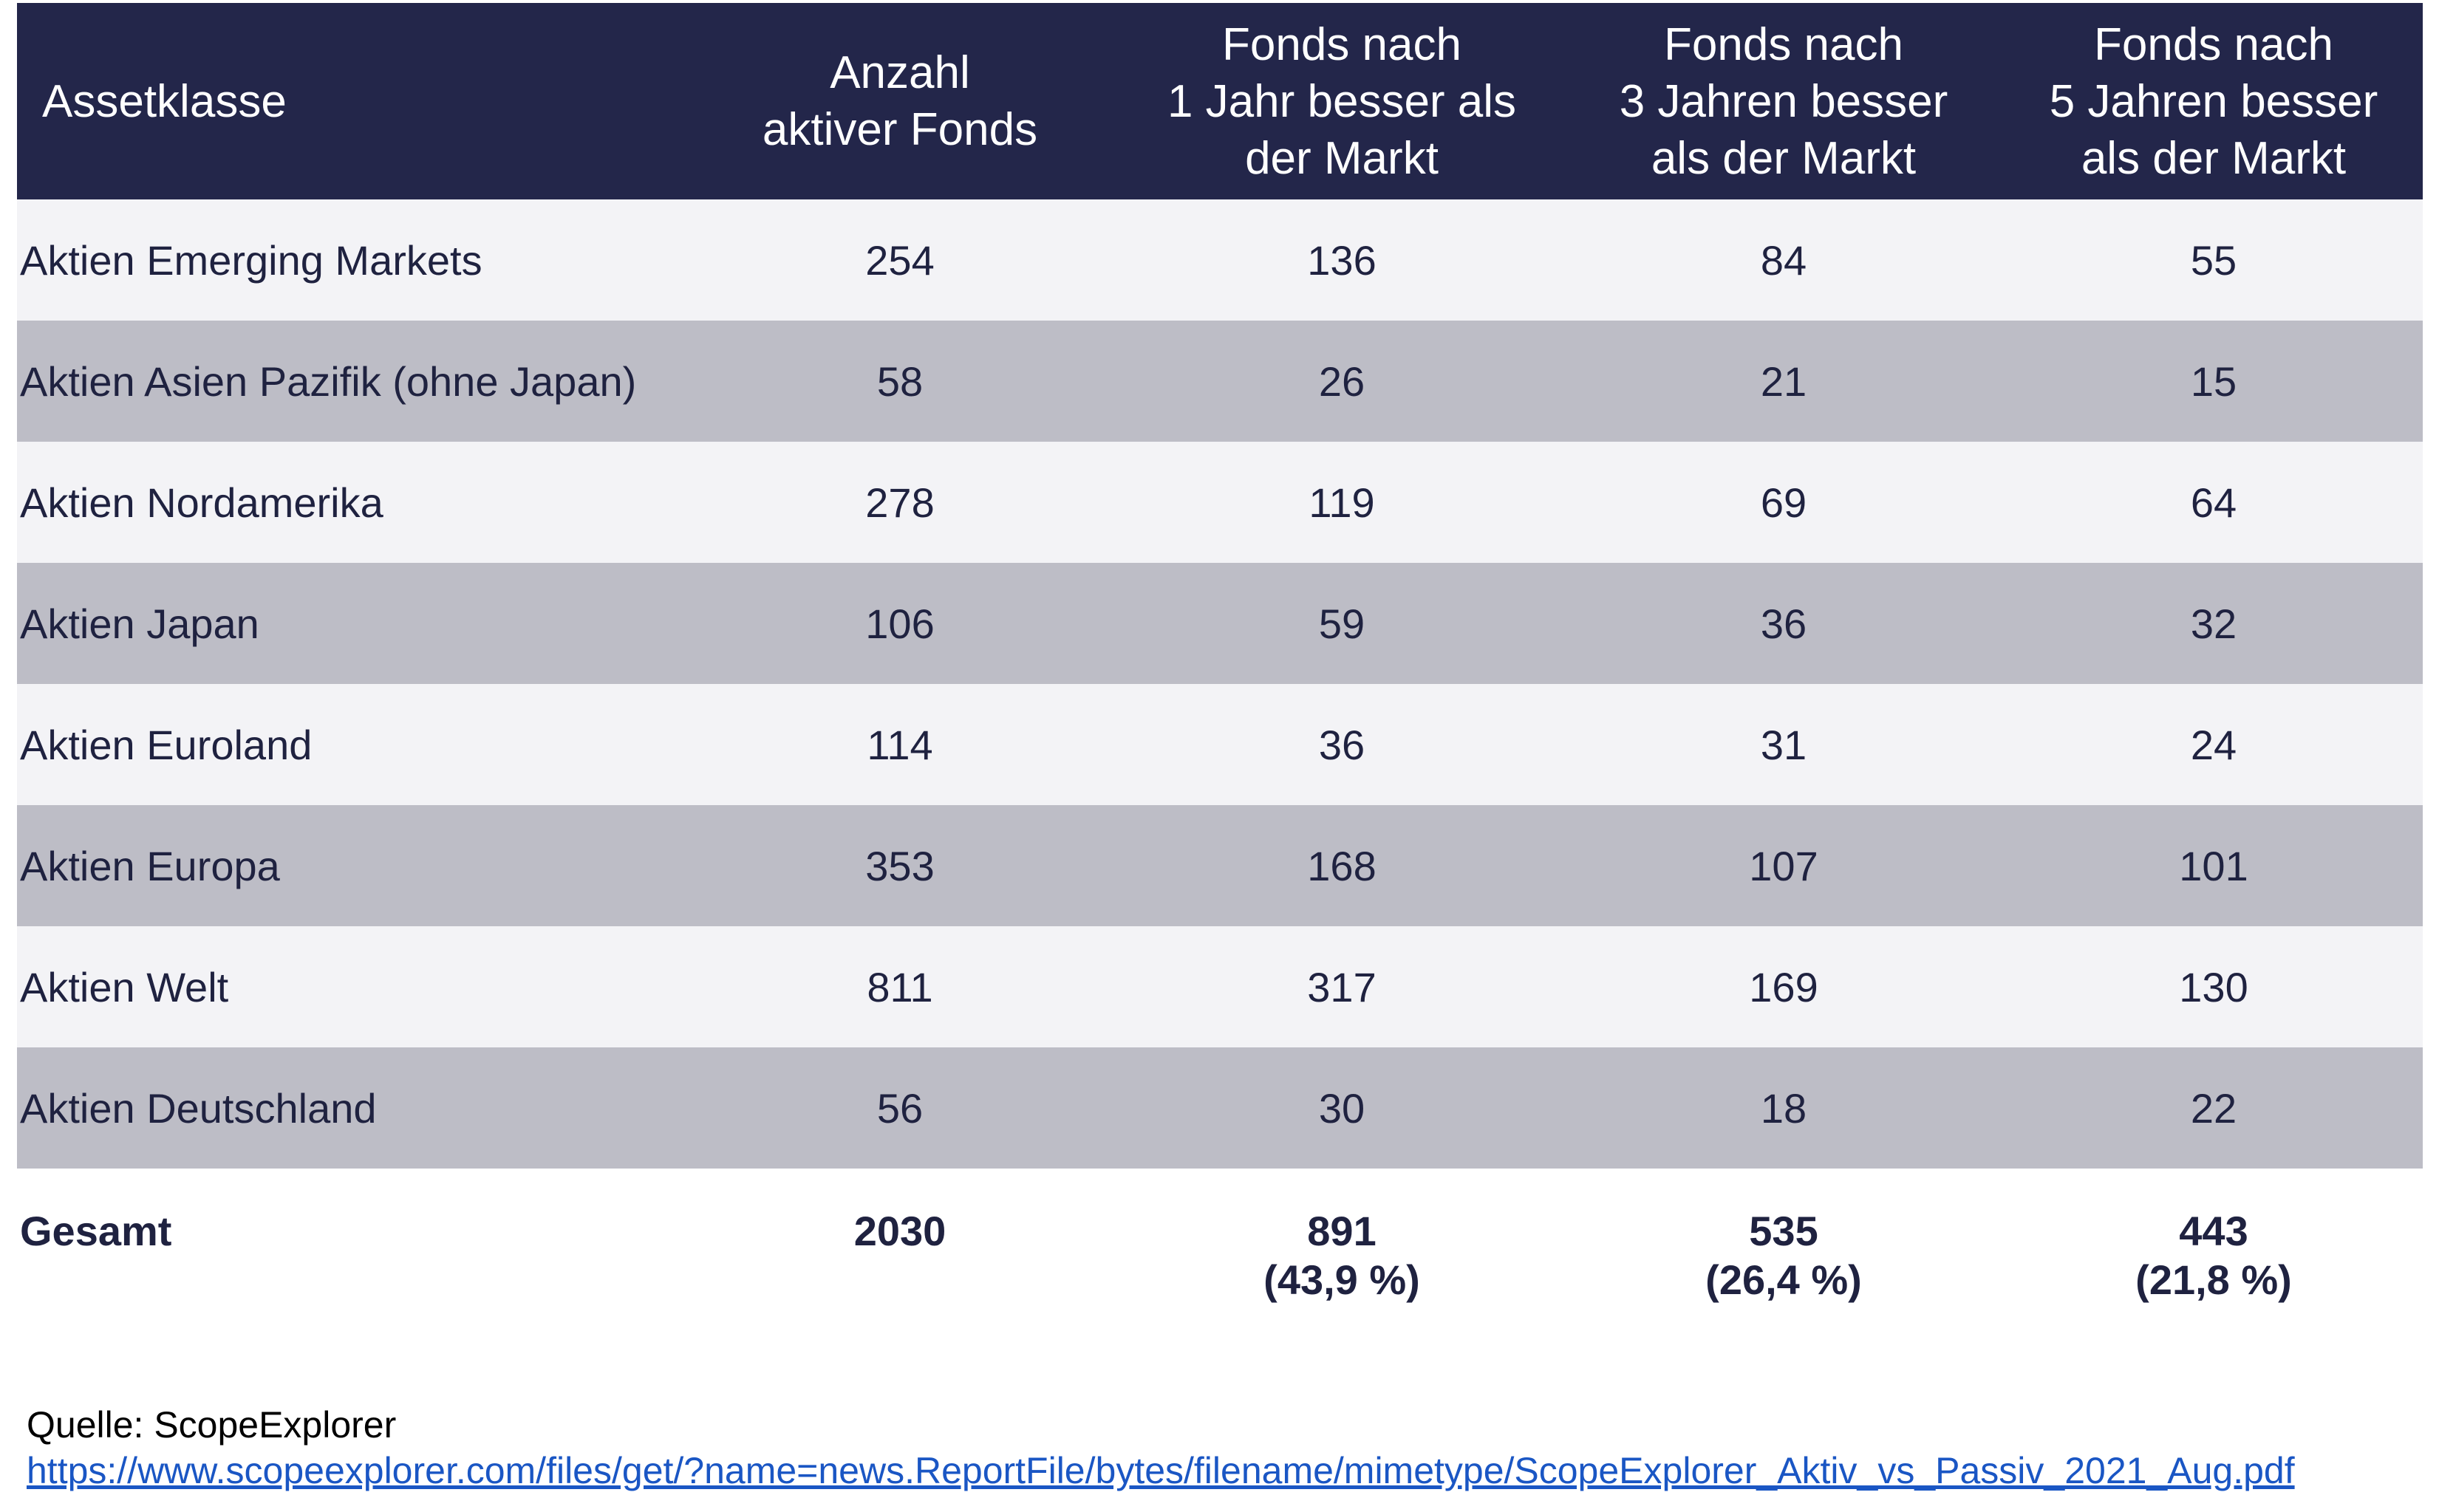 The image size is (2439, 1512). I want to click on cell-anzahl: 56, so click(900, 1108).